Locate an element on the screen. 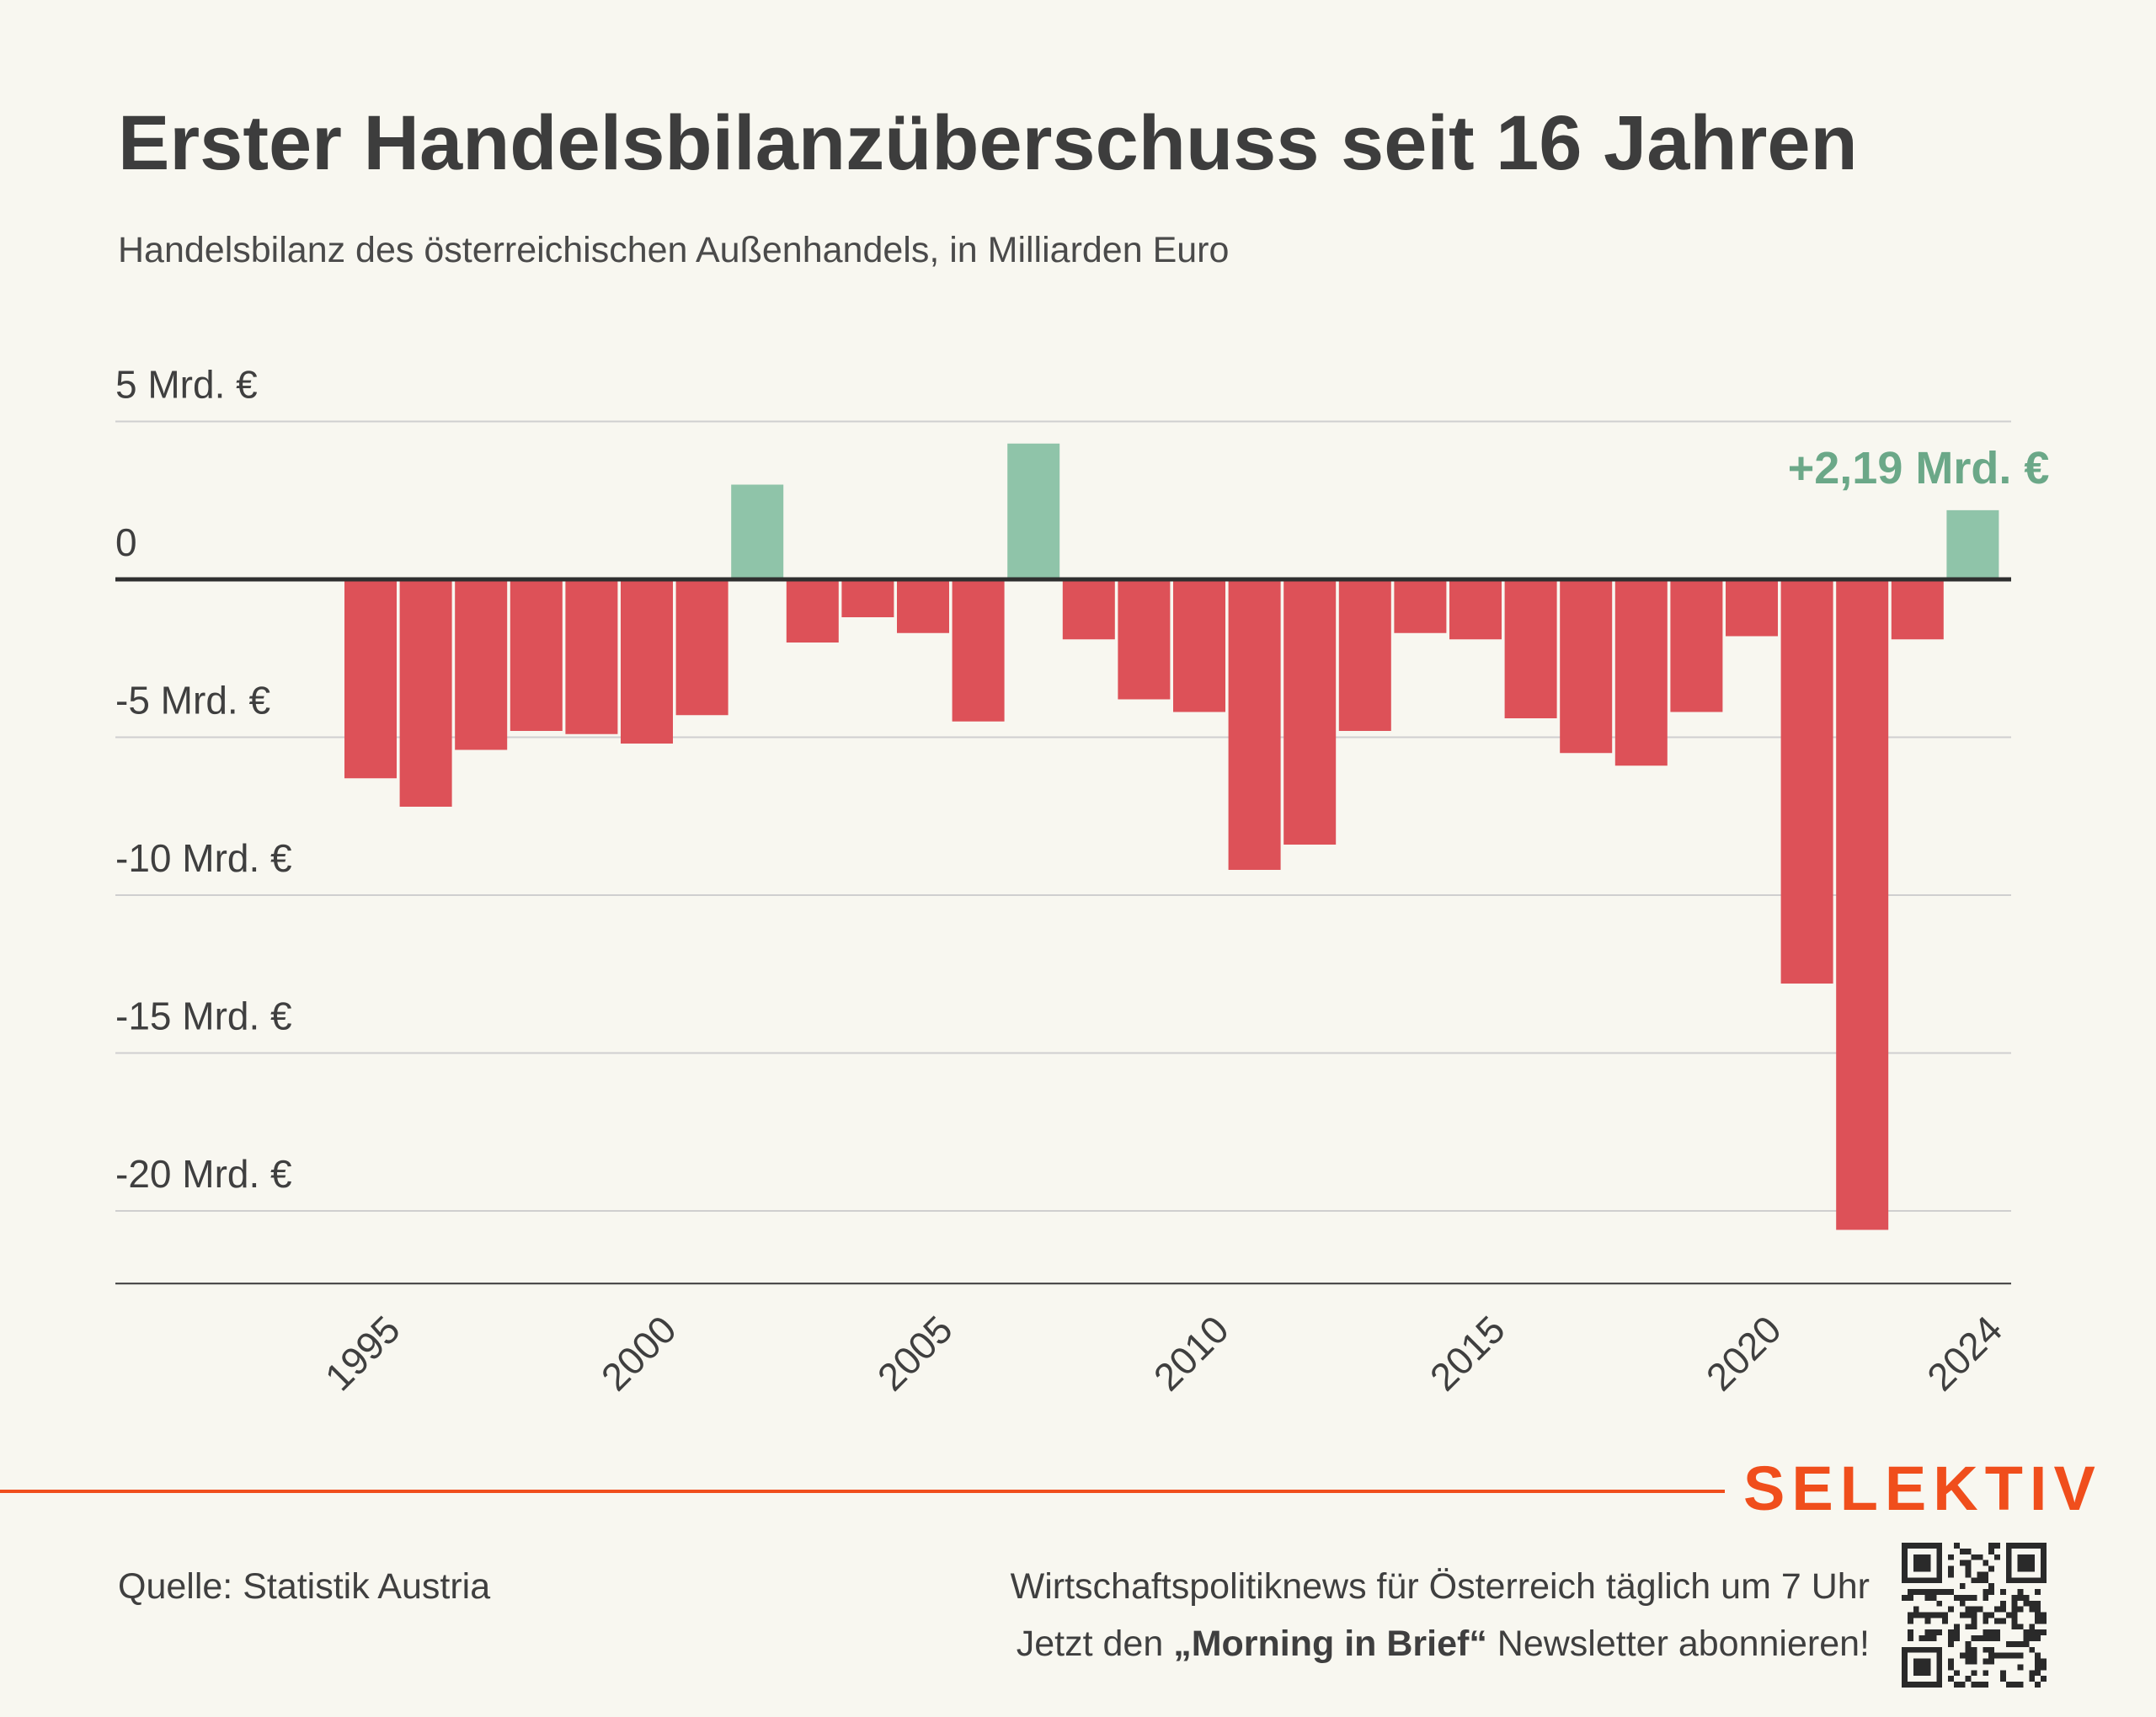  bar-2001 is located at coordinates (701, 647).